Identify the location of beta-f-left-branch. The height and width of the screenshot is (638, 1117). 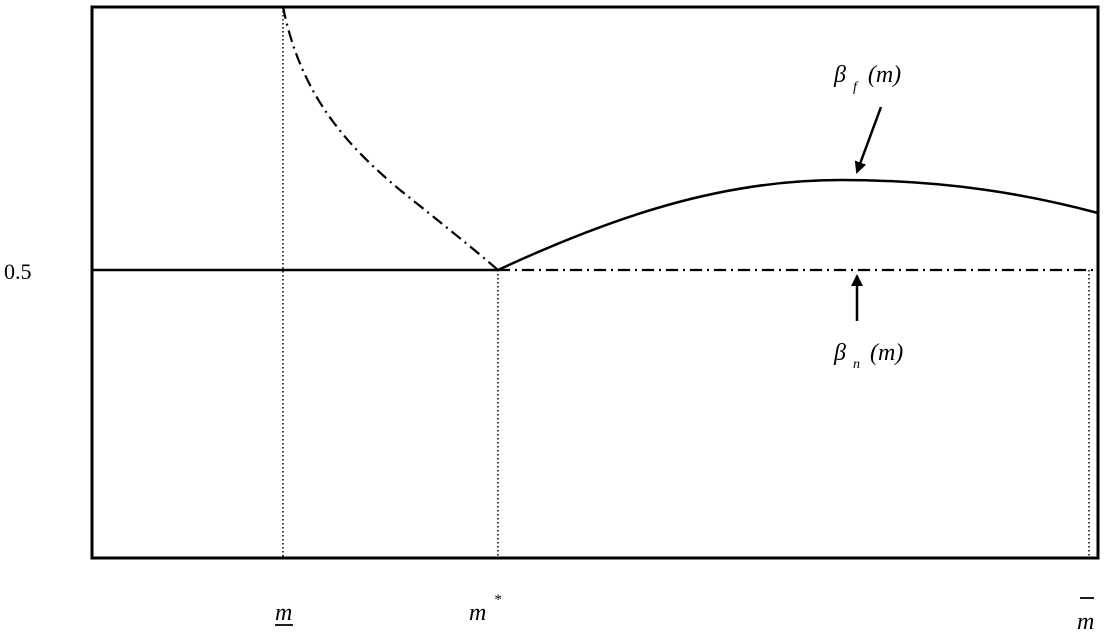
(390, 138).